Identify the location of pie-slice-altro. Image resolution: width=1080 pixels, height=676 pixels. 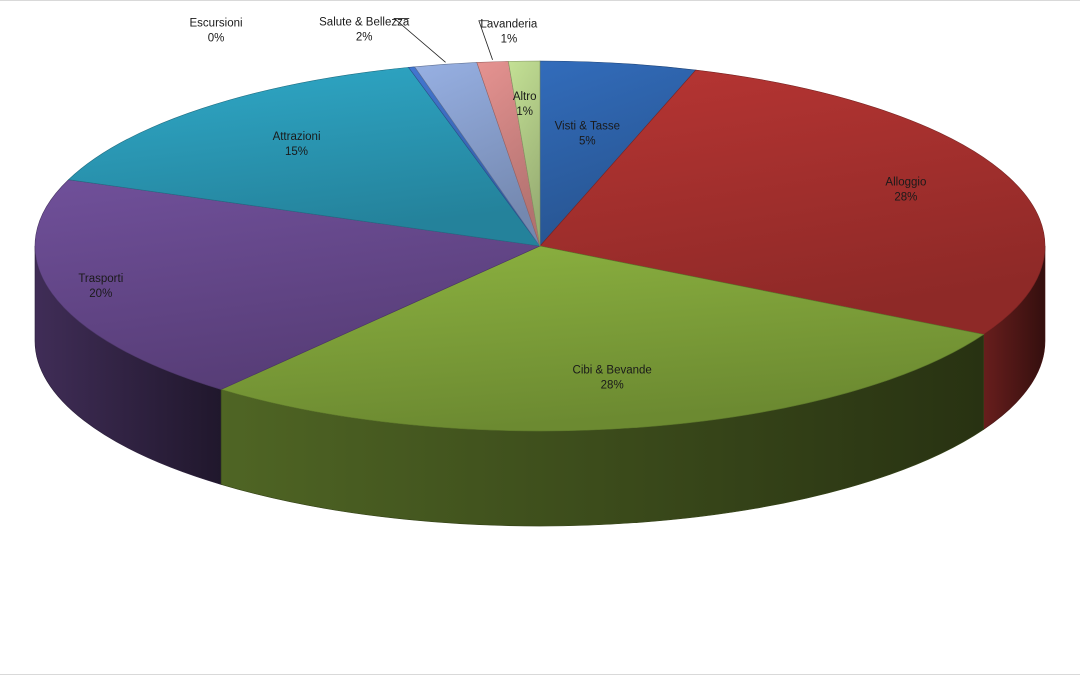
(524, 153).